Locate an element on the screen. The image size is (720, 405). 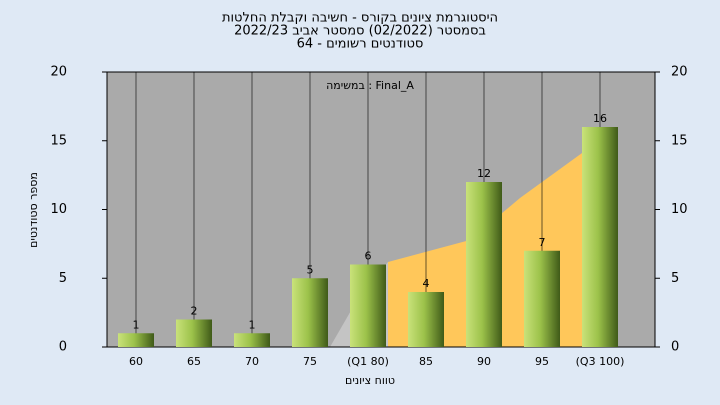
value-label: 2 is located at coordinates (194, 311).